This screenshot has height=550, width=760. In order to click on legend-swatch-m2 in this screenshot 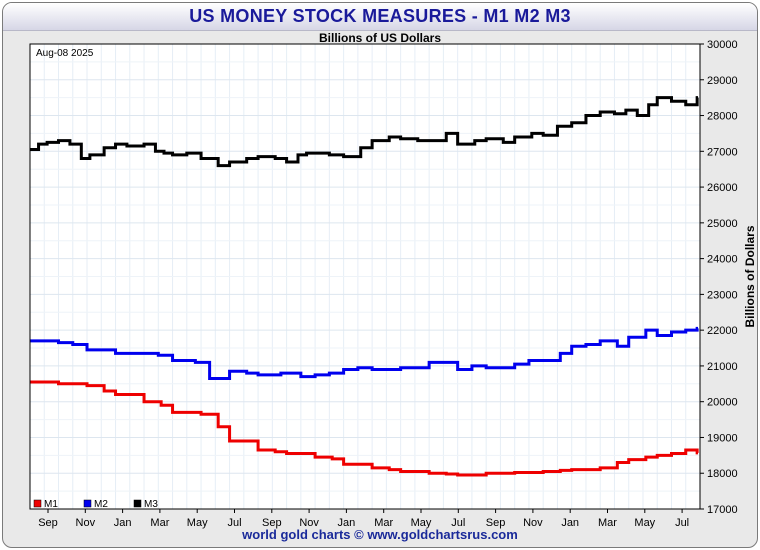, I will do `click(87, 503)`.